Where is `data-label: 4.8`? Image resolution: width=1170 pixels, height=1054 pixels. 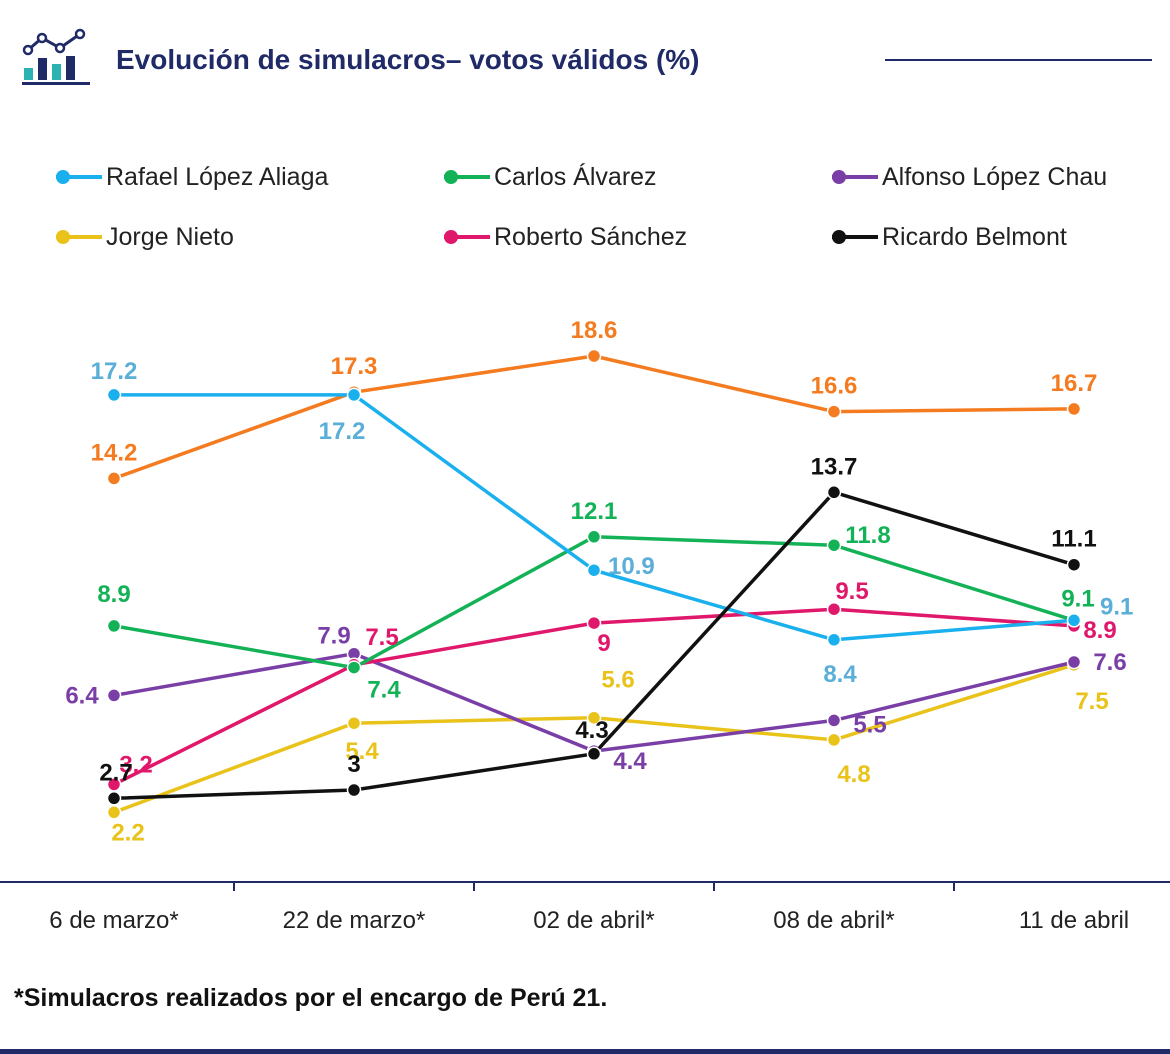 data-label: 4.8 is located at coordinates (853, 774).